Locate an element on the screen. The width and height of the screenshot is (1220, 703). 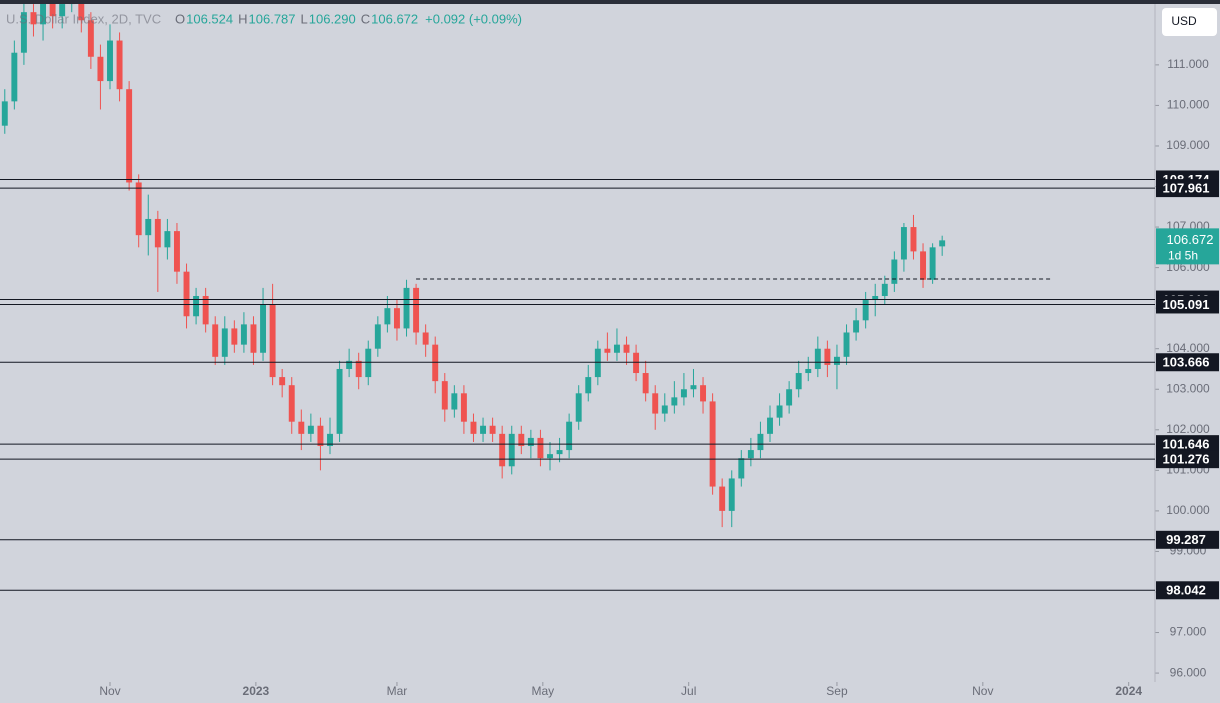
currency-button is located at coordinates (1189, 22).